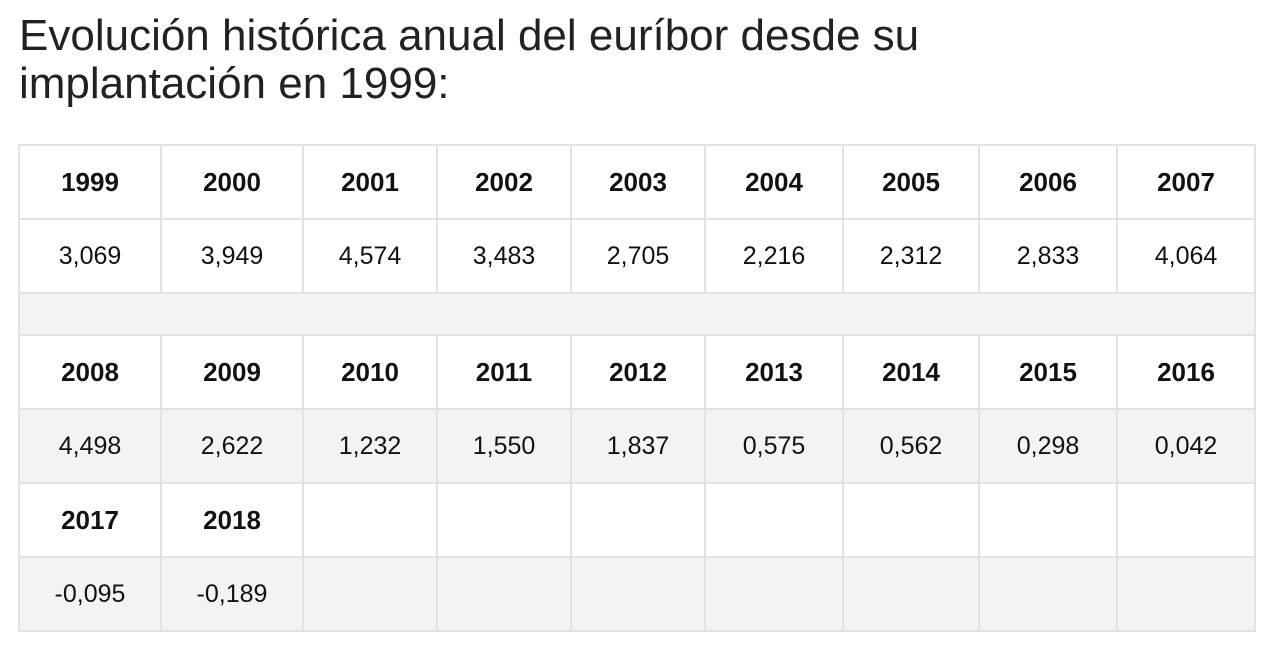  I want to click on year-cell: 2012, so click(638, 372).